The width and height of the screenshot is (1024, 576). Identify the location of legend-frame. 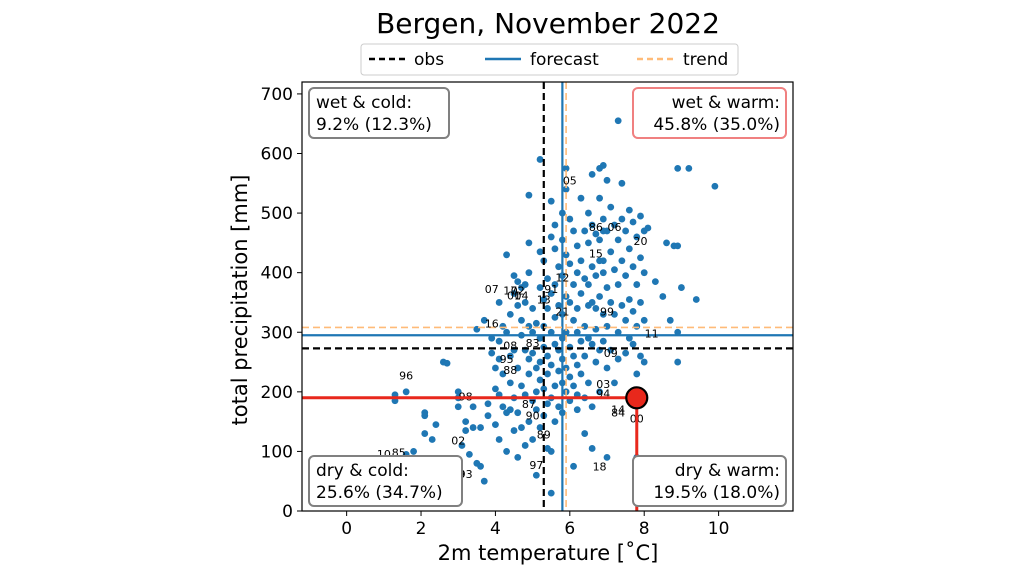
(549, 59).